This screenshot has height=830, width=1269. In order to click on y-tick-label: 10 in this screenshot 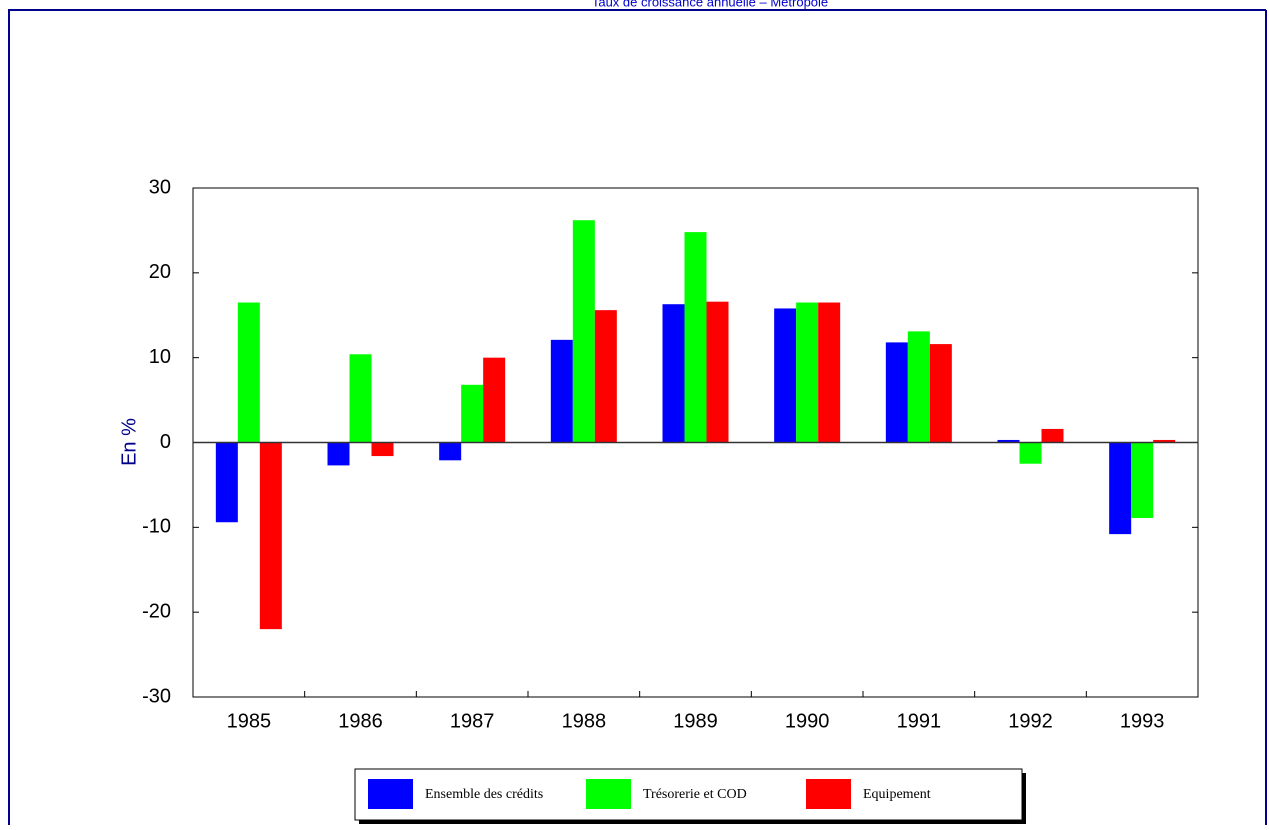, I will do `click(160, 357)`.